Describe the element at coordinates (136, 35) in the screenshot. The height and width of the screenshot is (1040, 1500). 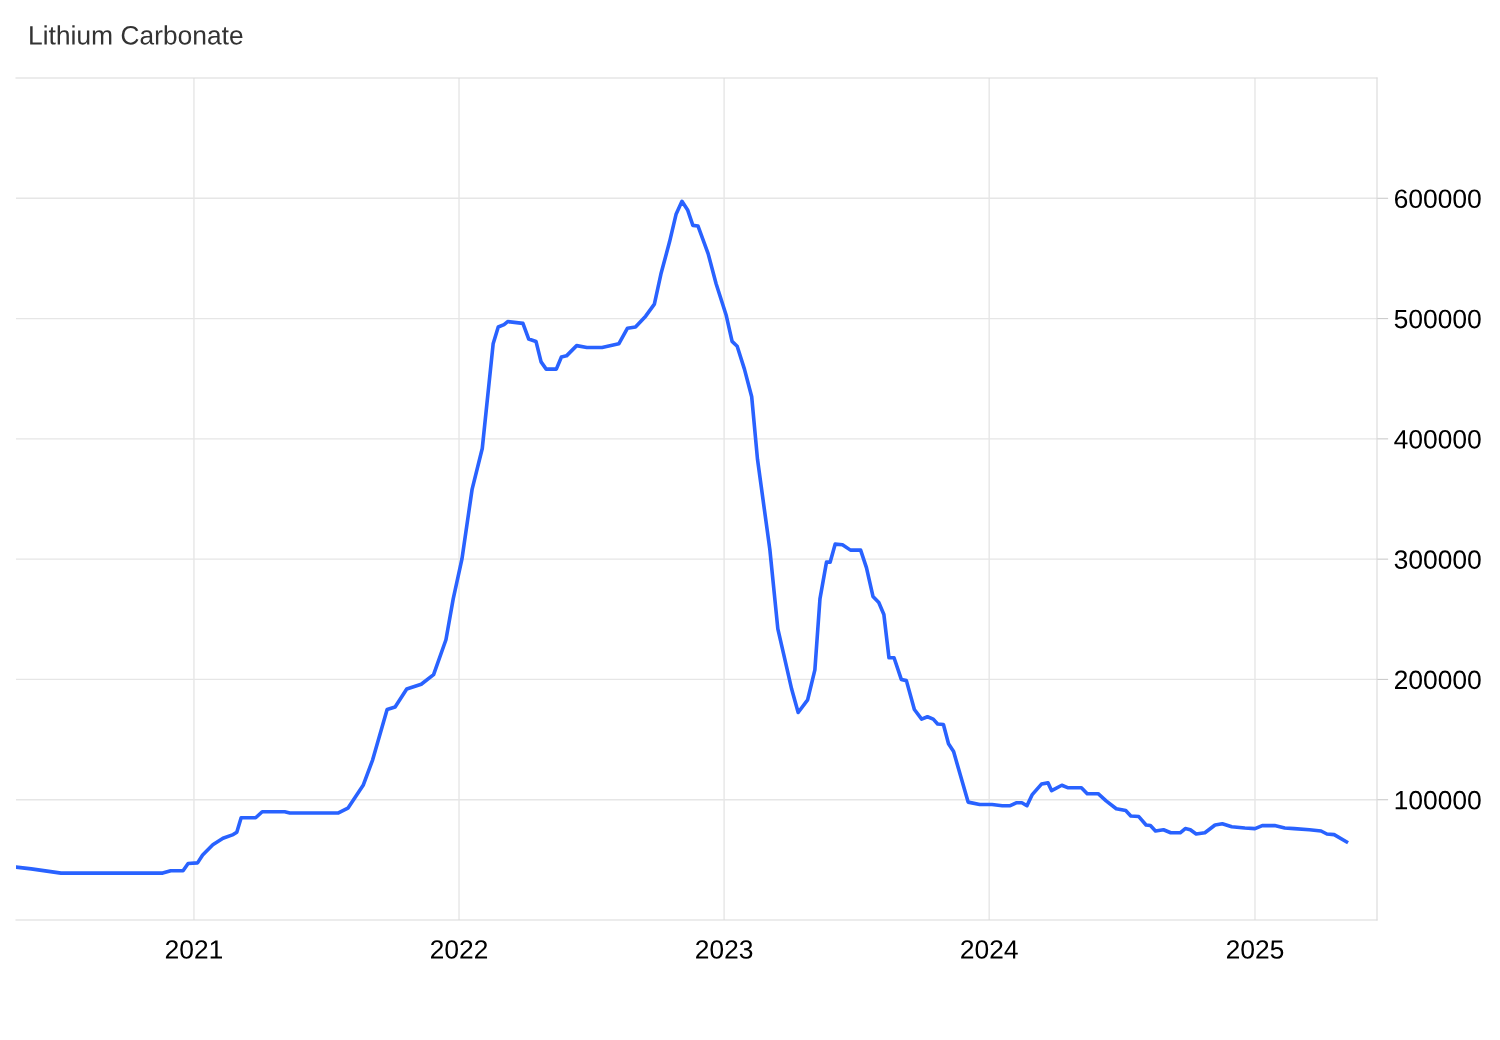
I see `chart-title: Lithium Carbonate` at that location.